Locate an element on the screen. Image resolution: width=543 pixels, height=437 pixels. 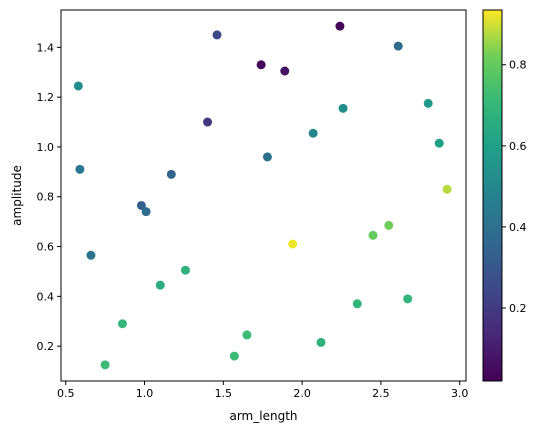
x-tick-label: 2.5 is located at coordinates (381, 393).